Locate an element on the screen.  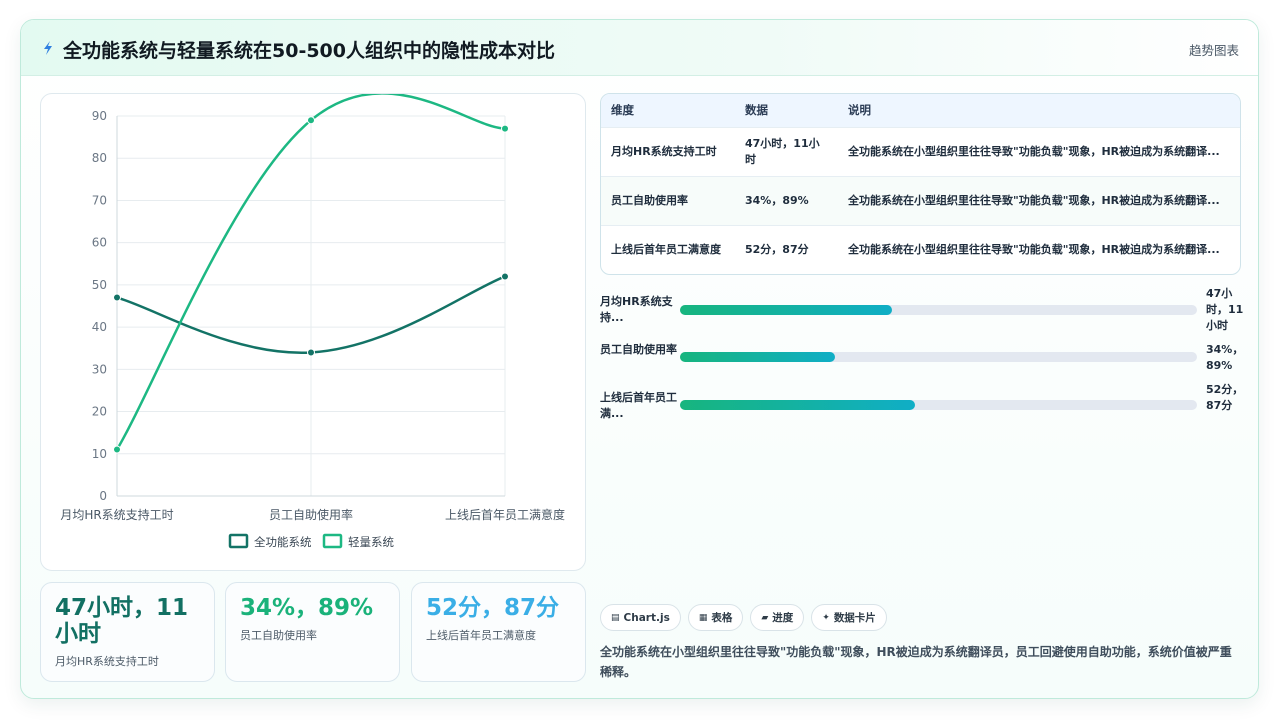
card-header: 全功能系统与轻量系统在50-500人组织中的隐性成本对比 趋势图表 is located at coordinates (639, 48).